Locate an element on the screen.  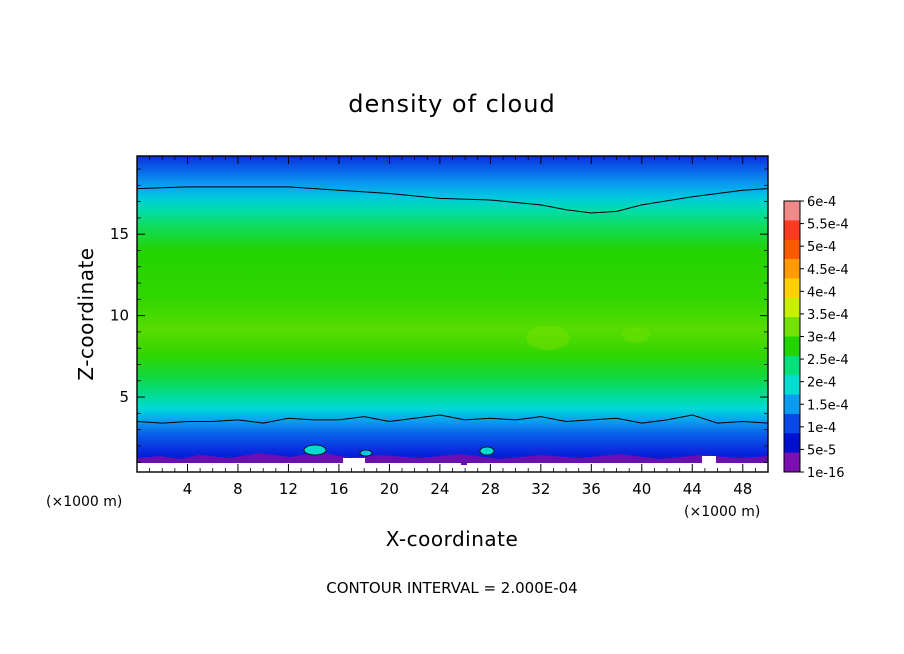
colorbar-label: 5e-4 is located at coordinates (821, 247).